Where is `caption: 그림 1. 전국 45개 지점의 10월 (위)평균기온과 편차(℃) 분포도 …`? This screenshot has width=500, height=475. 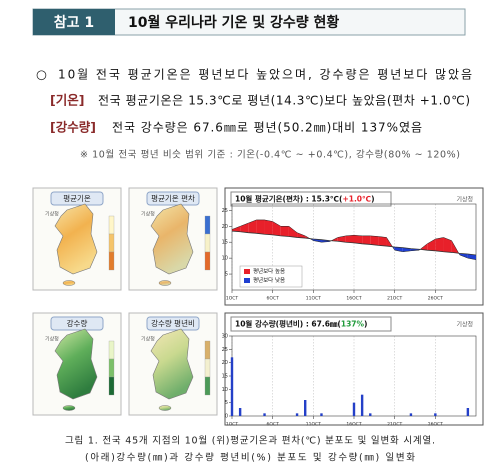
caption: 그림 1. 전국 45개 지점의 10월 (위)평균기온과 편차(℃) 분포도 … is located at coordinates (250, 441).